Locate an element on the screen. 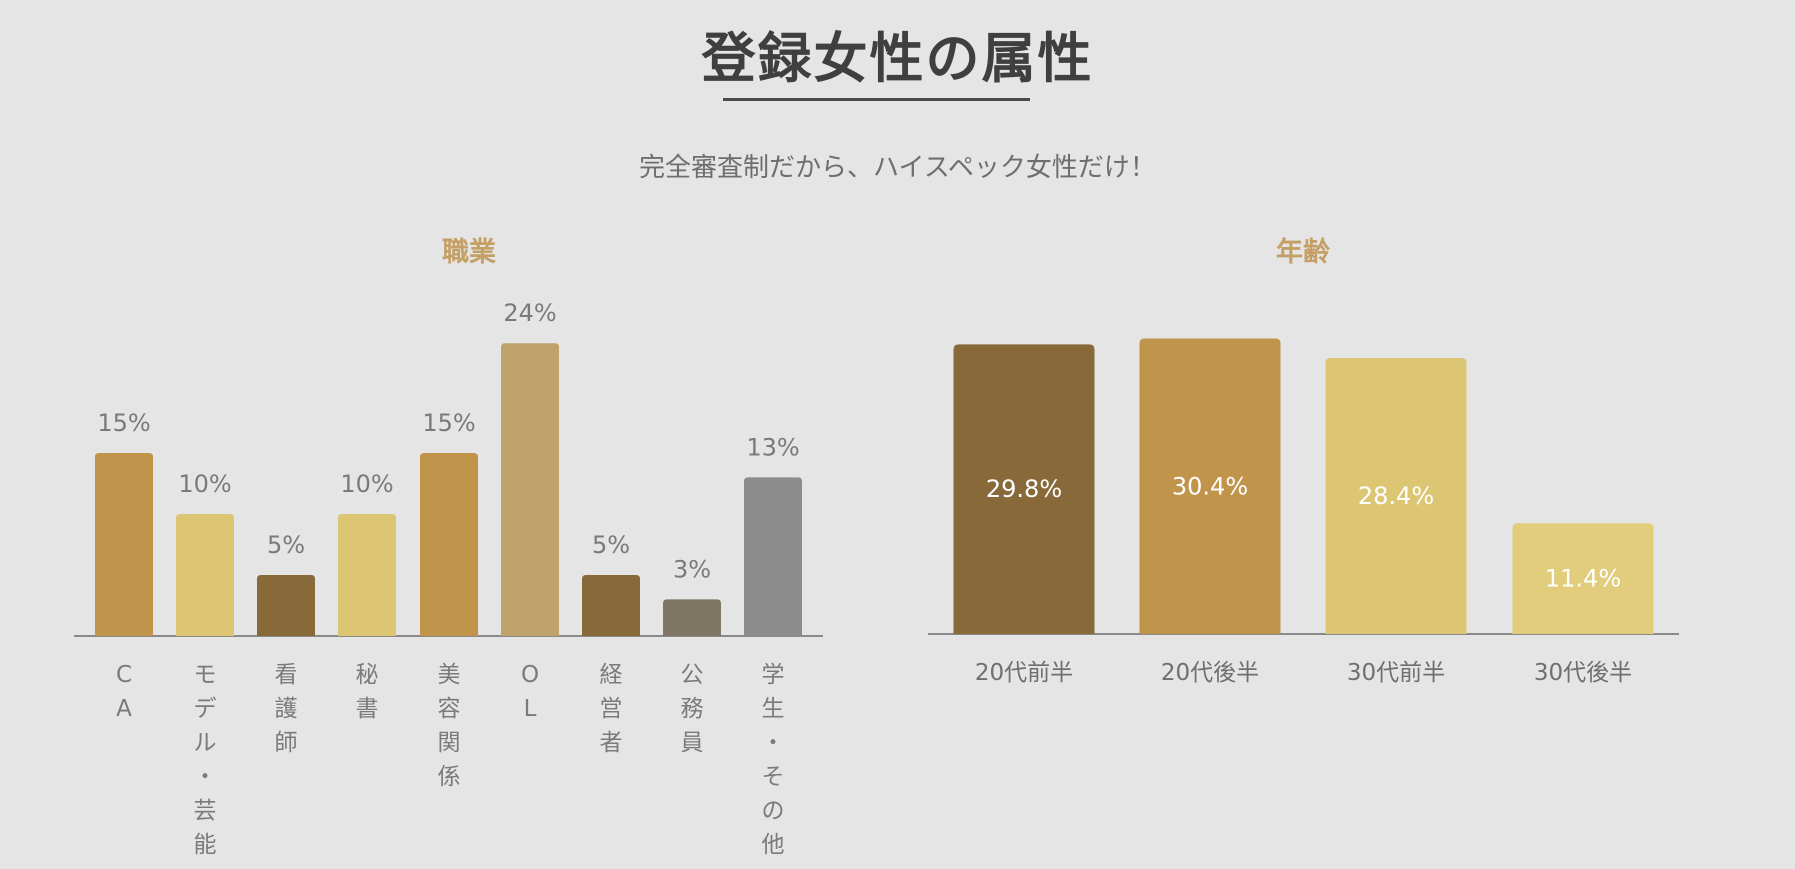 This screenshot has width=1795, height=869. occupation-category-label: 公務員 is located at coordinates (692, 709).